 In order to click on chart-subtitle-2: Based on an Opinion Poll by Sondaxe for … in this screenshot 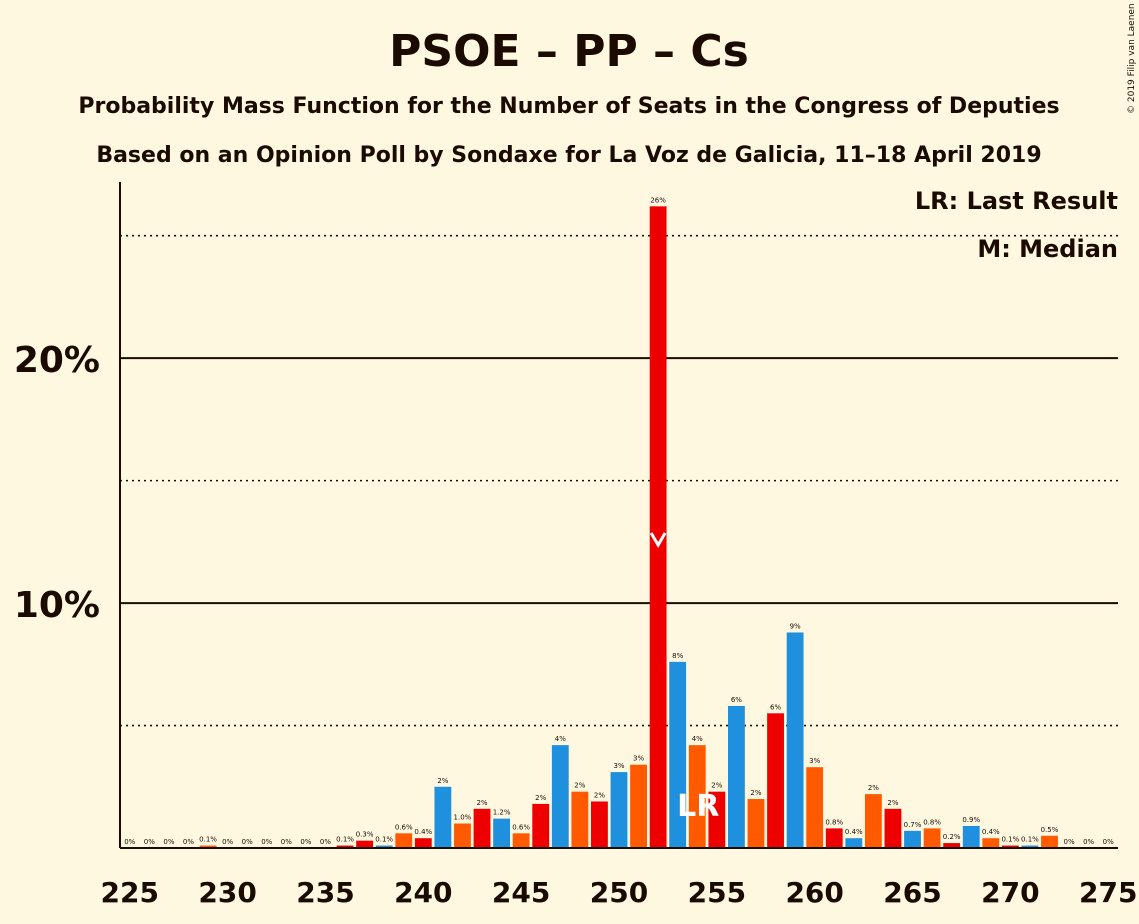, I will do `click(568, 155)`.